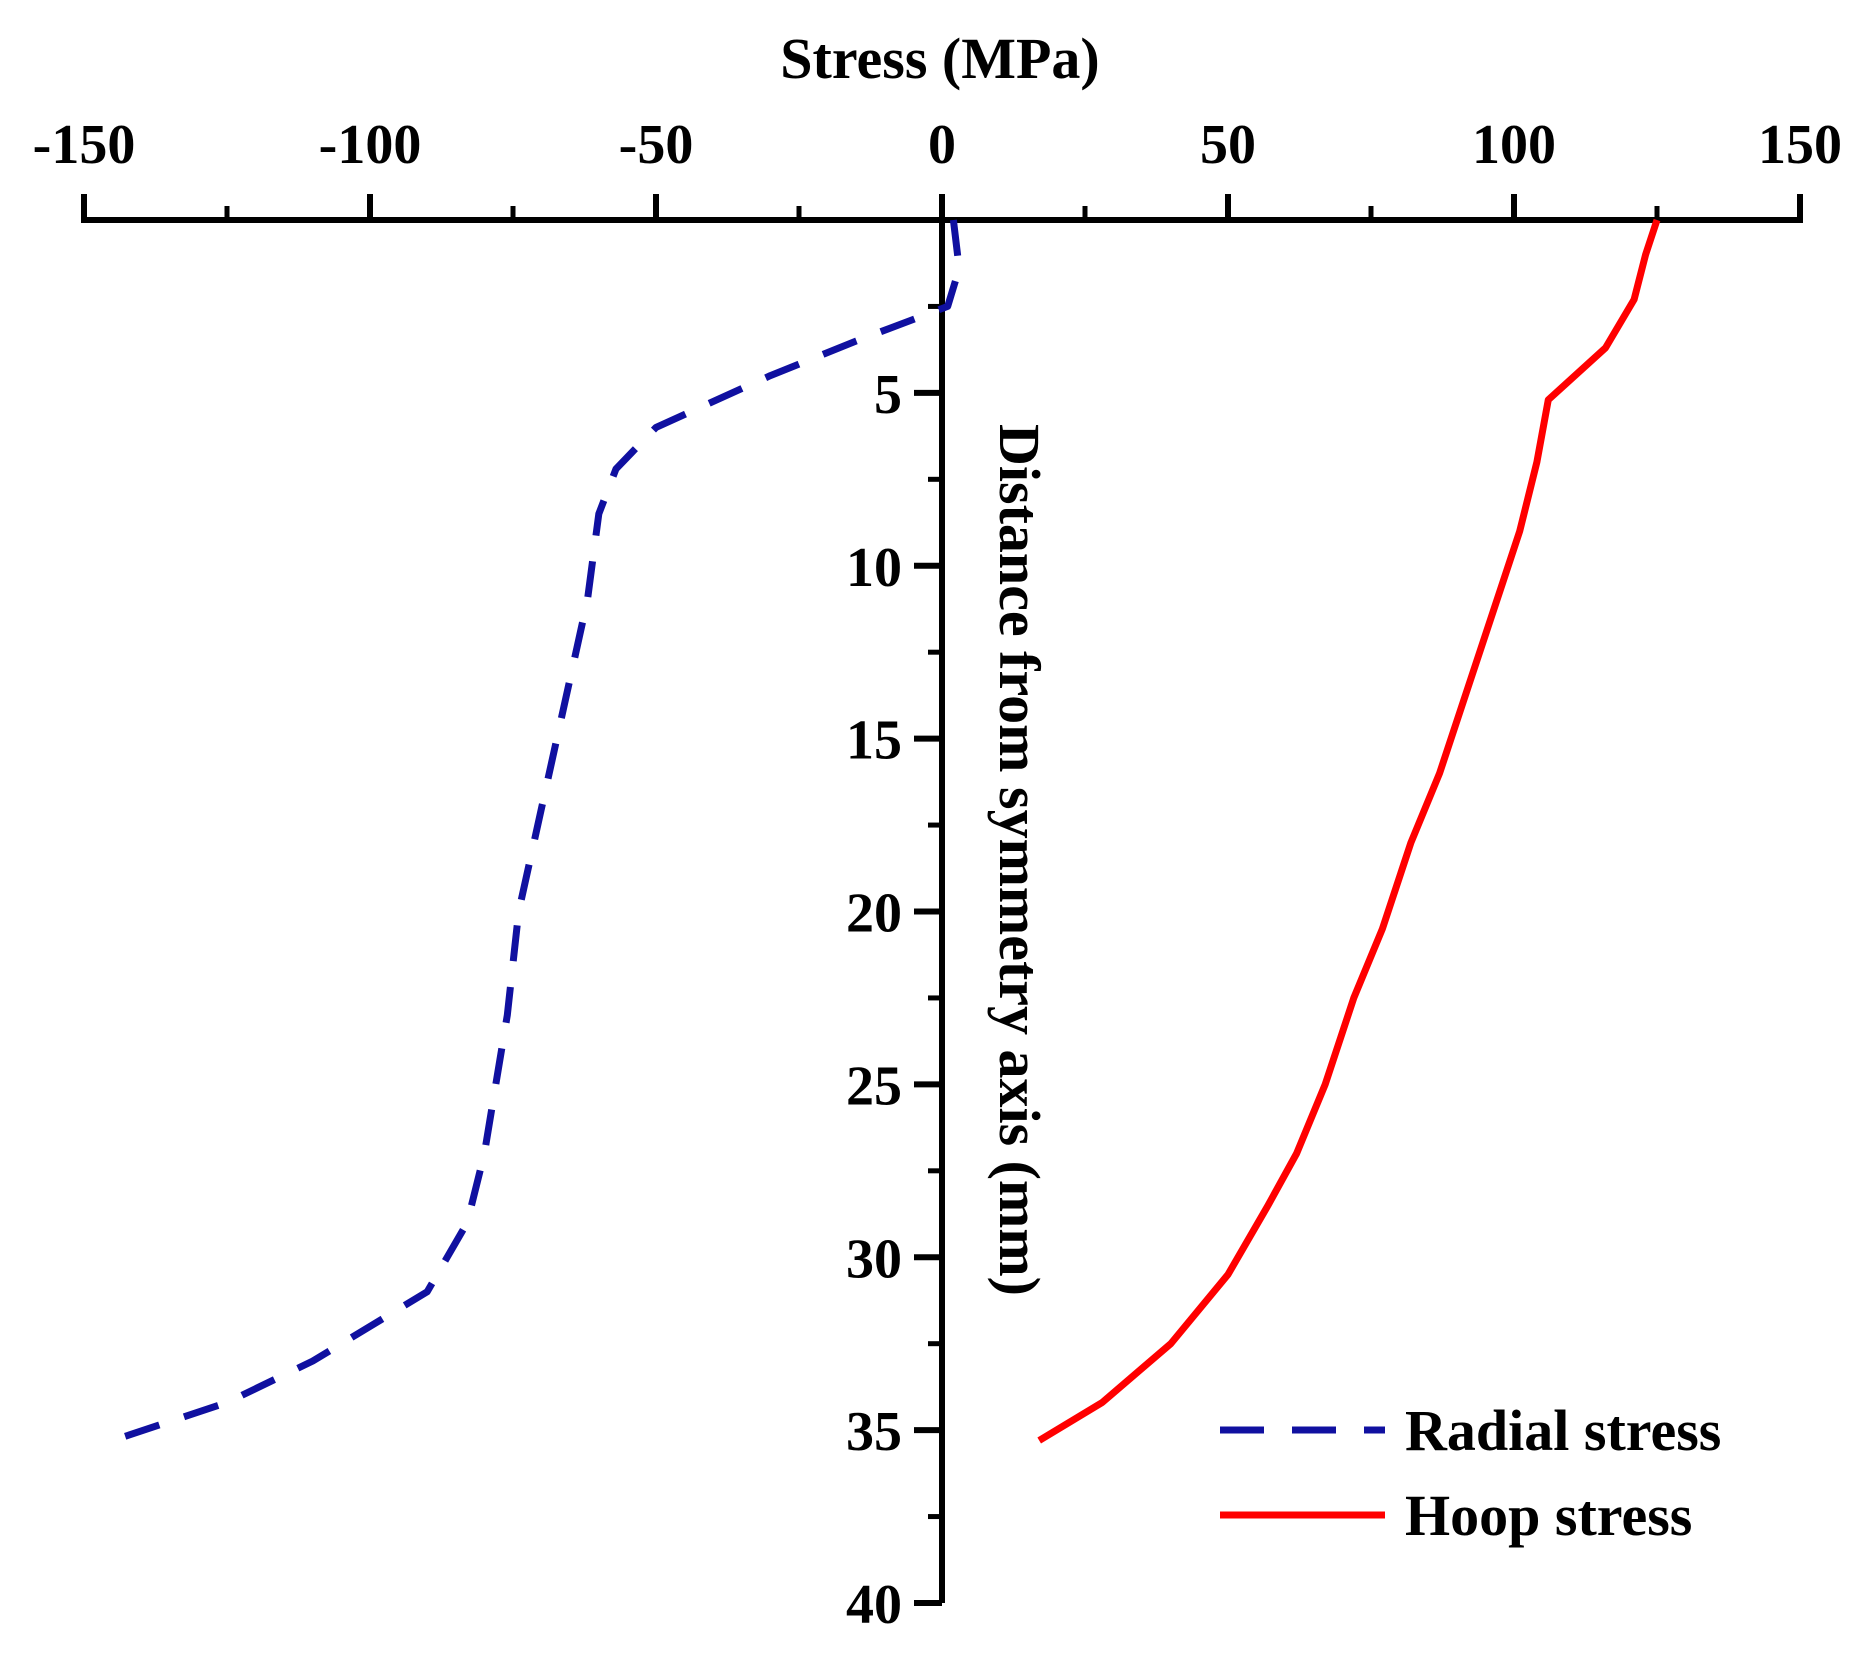 This screenshot has height=1654, width=1876. I want to click on y-tick-label: 20, so click(874, 914).